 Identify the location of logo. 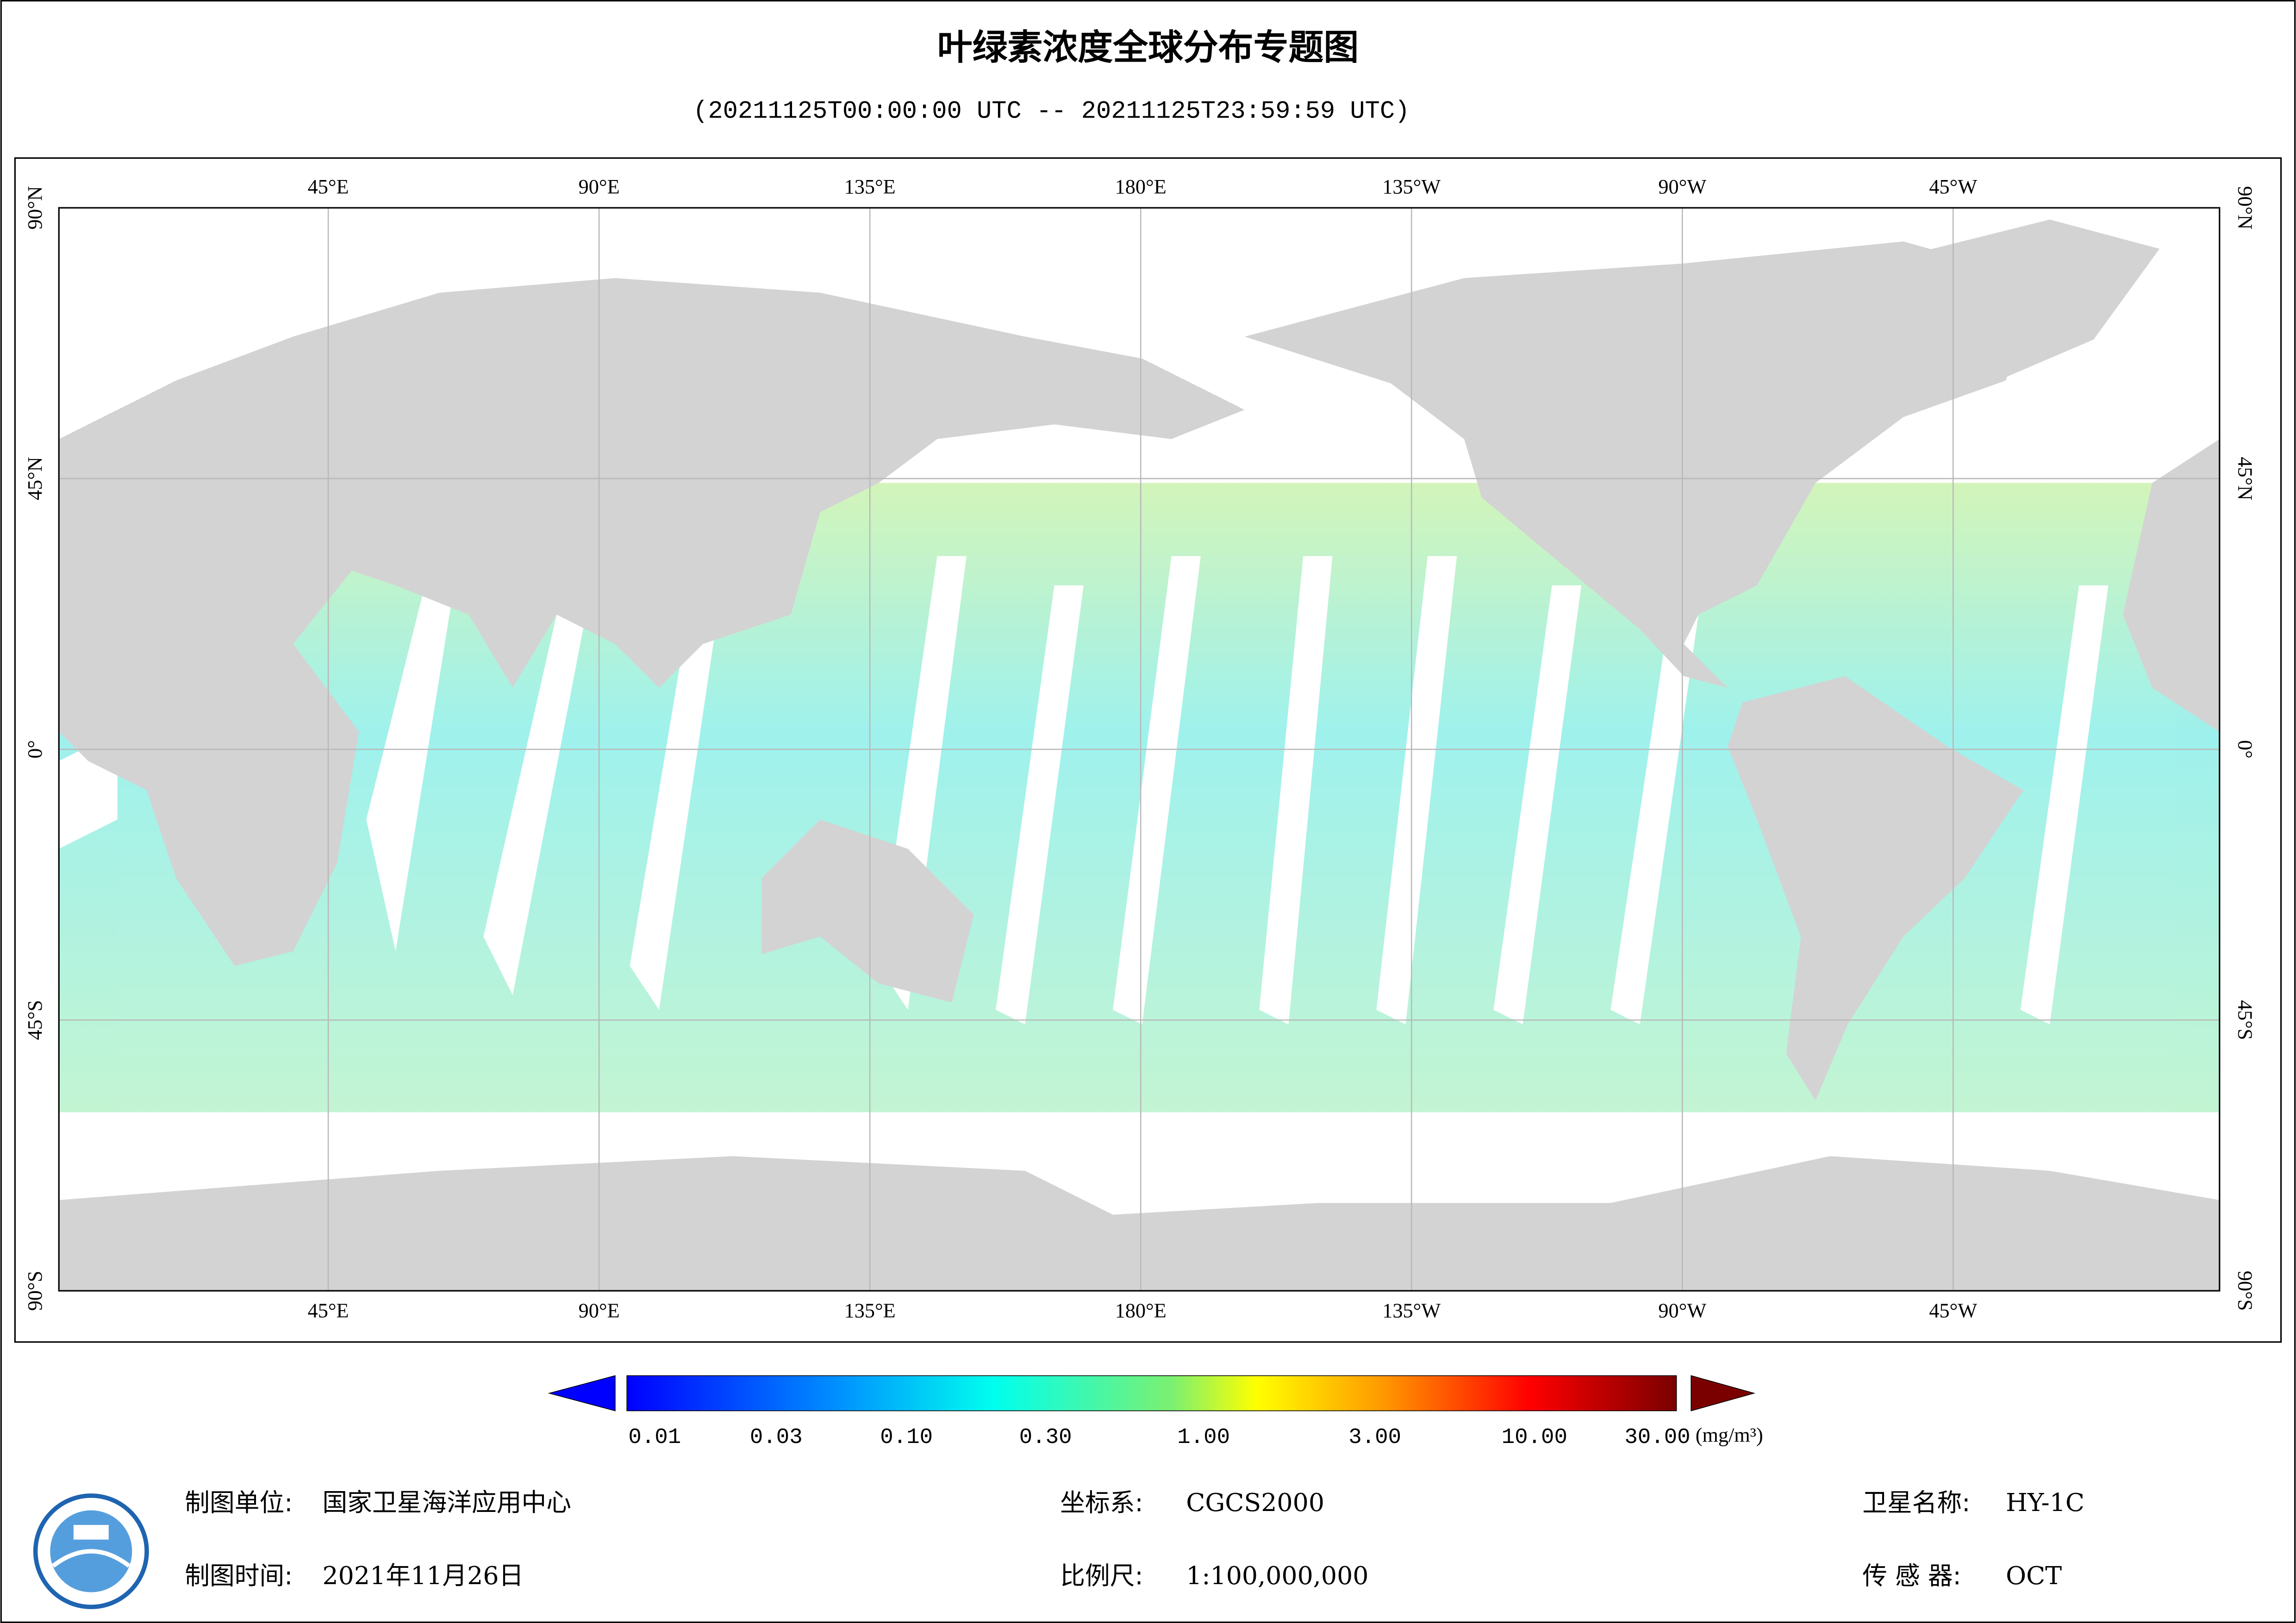
(91, 1551).